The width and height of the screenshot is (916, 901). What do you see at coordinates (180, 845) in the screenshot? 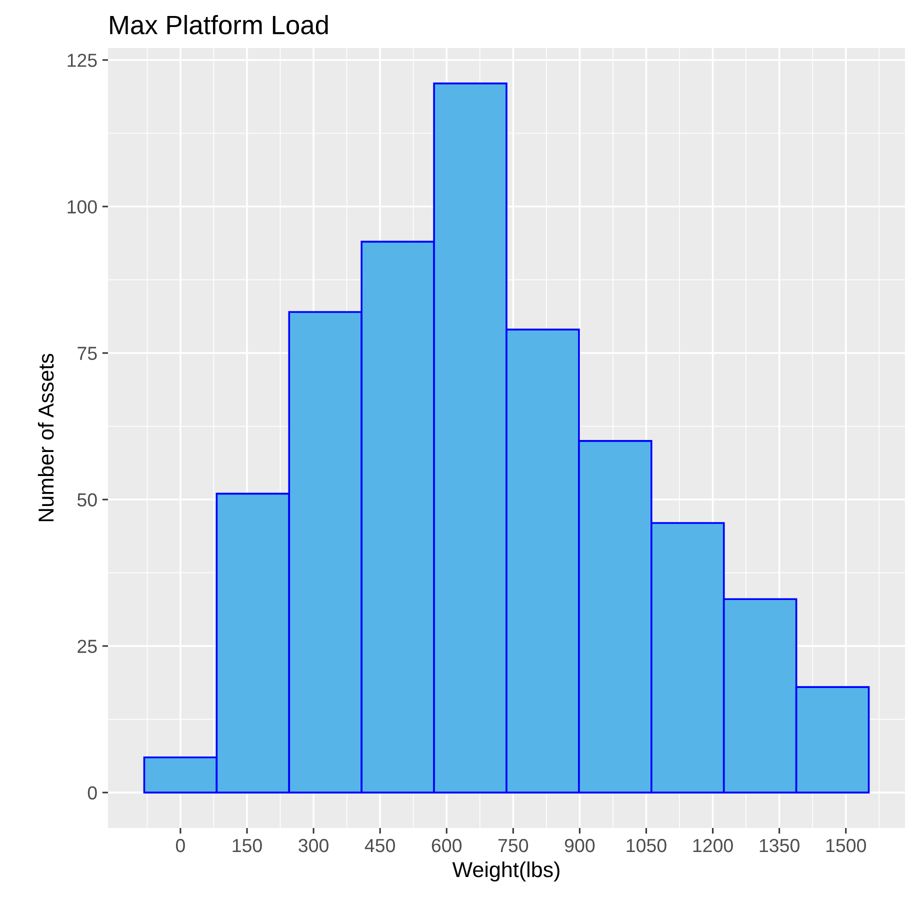
I see `x-tick-label: 0` at bounding box center [180, 845].